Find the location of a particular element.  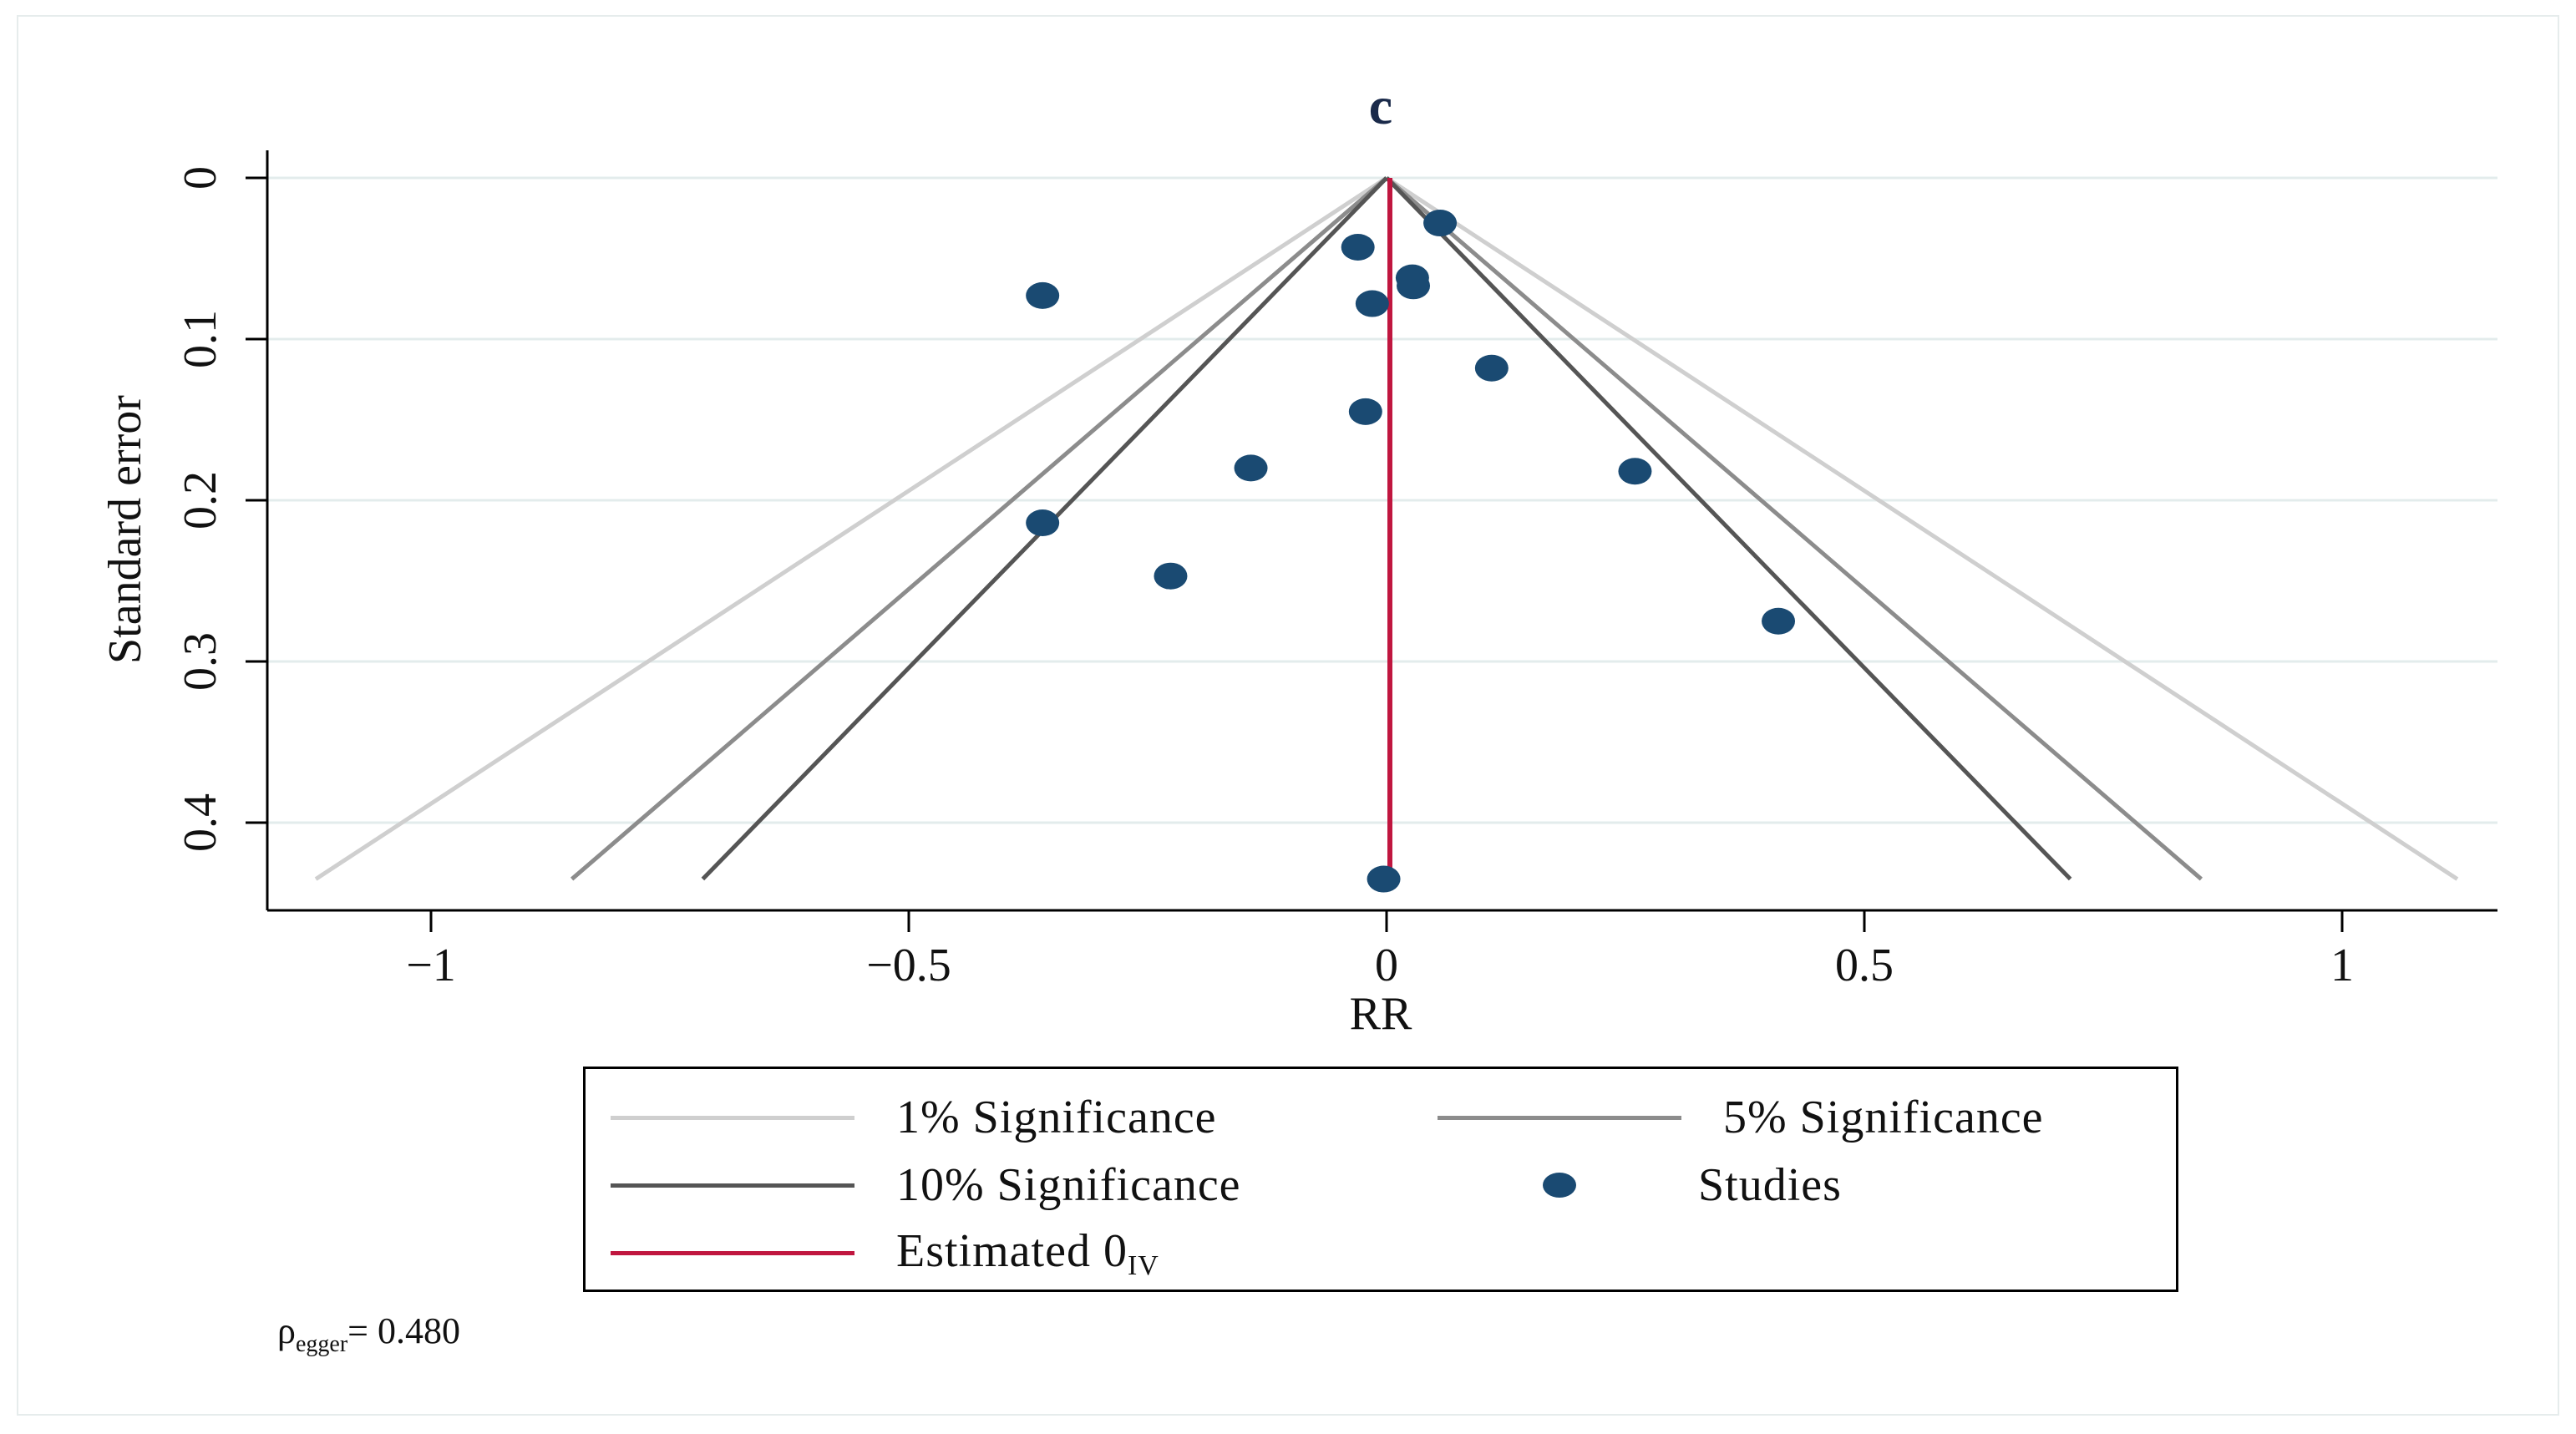

study-points is located at coordinates (1411, 551).